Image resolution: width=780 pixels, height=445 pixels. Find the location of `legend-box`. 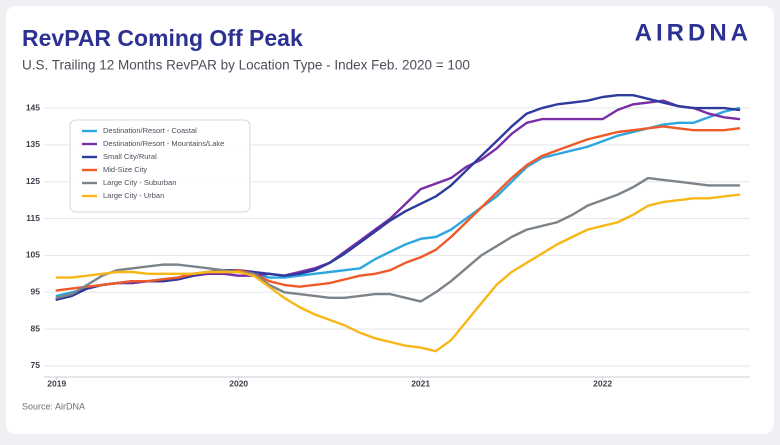

legend-box is located at coordinates (160, 166).